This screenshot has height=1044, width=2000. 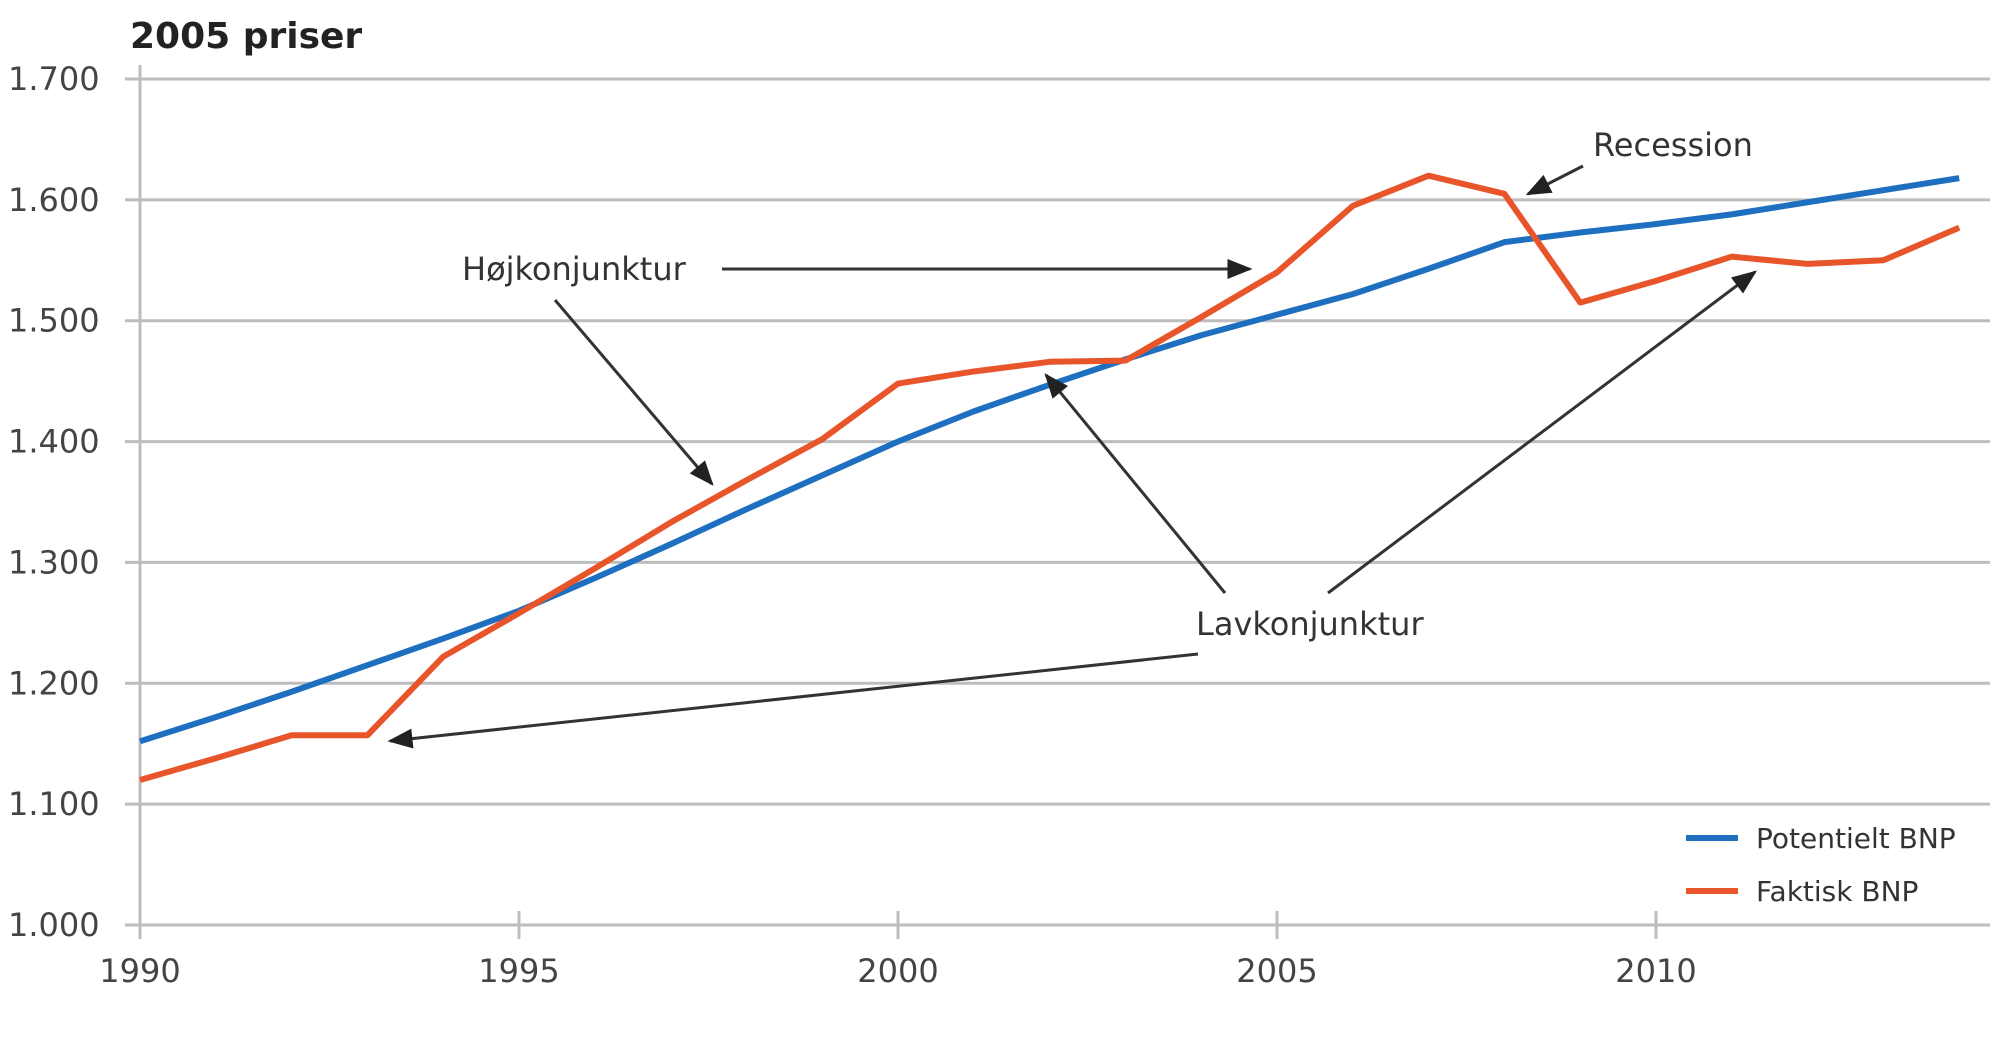 What do you see at coordinates (1655, 971) in the screenshot?
I see `x-tick-label: 2010` at bounding box center [1655, 971].